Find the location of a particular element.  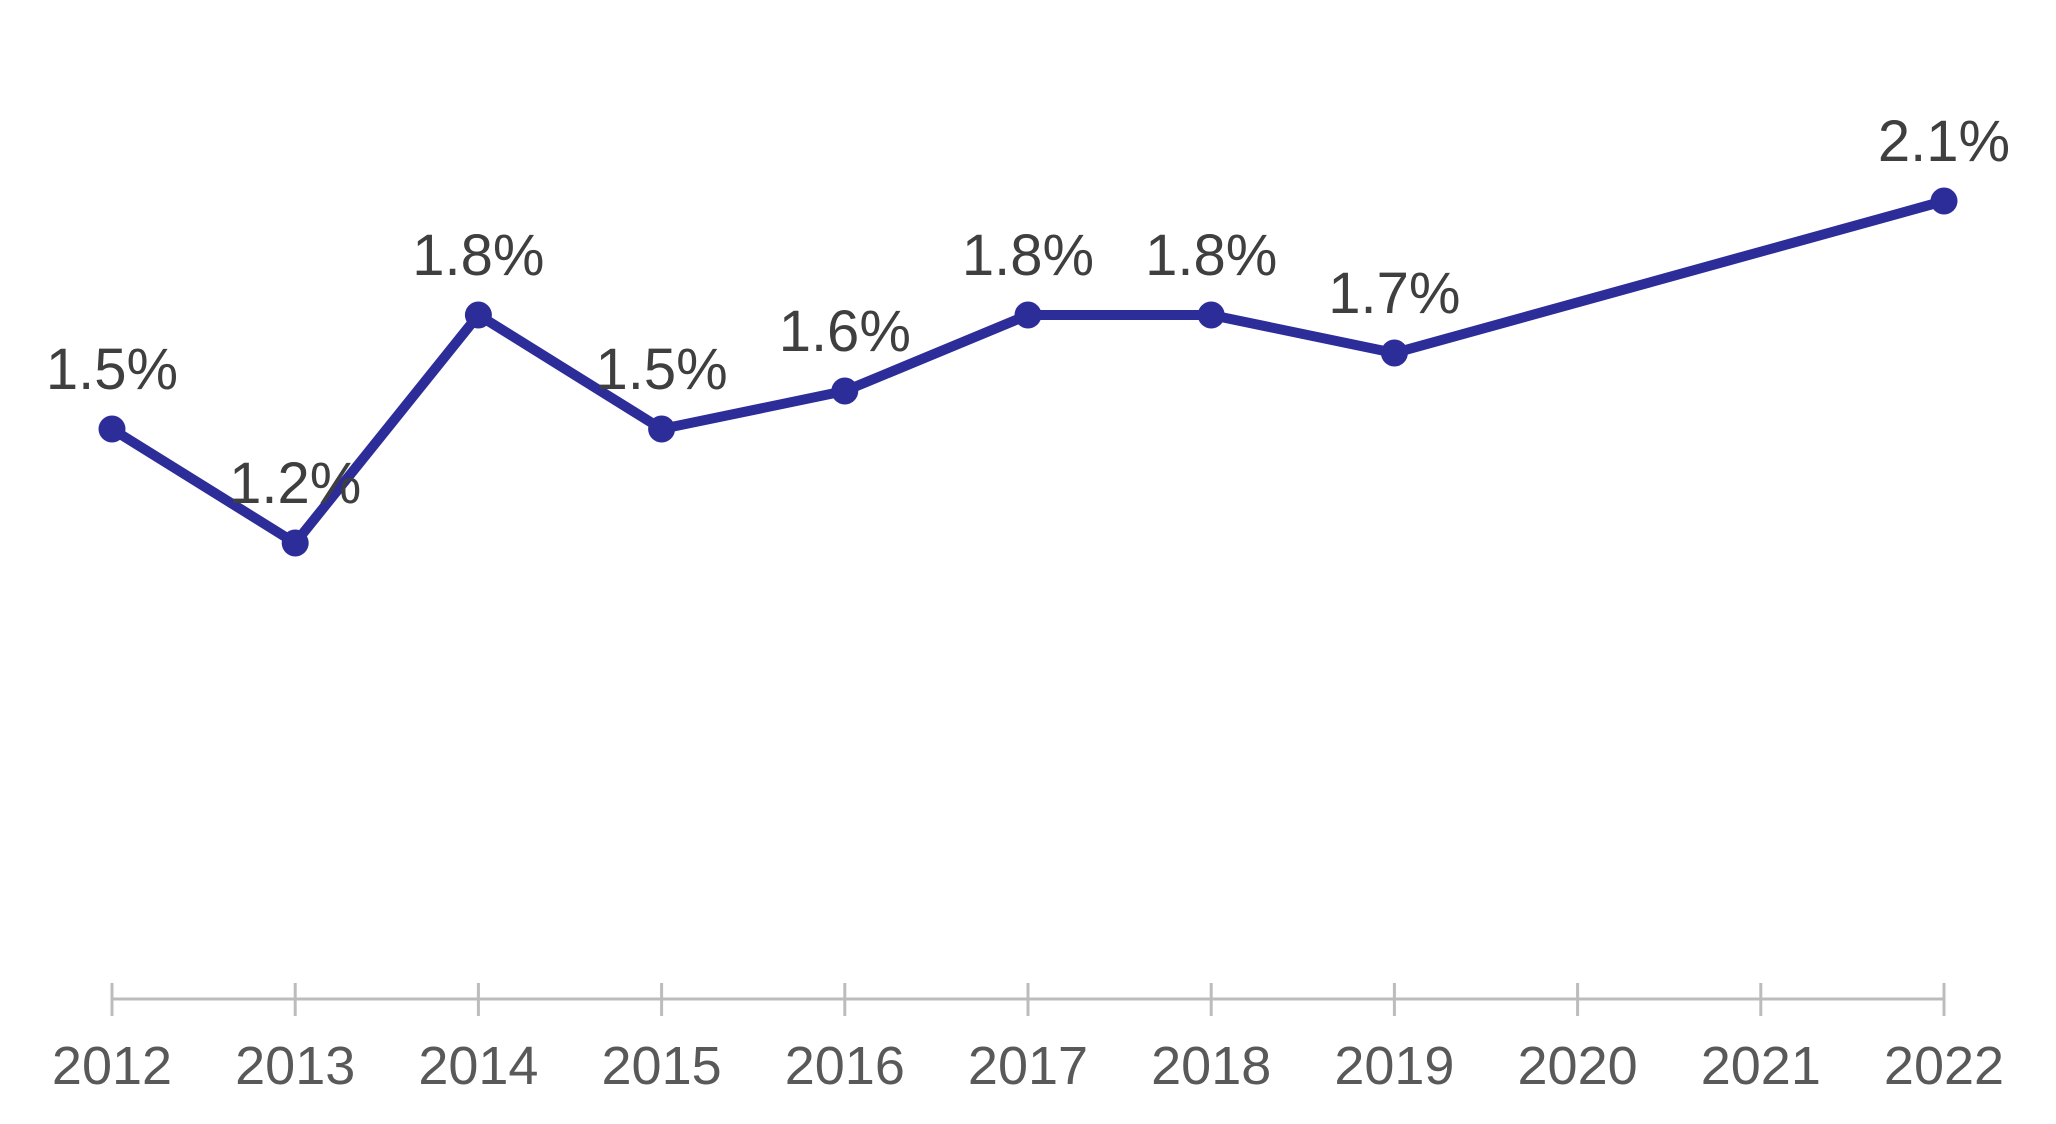

x-axis-label-2020: 2020 is located at coordinates (1578, 1066).